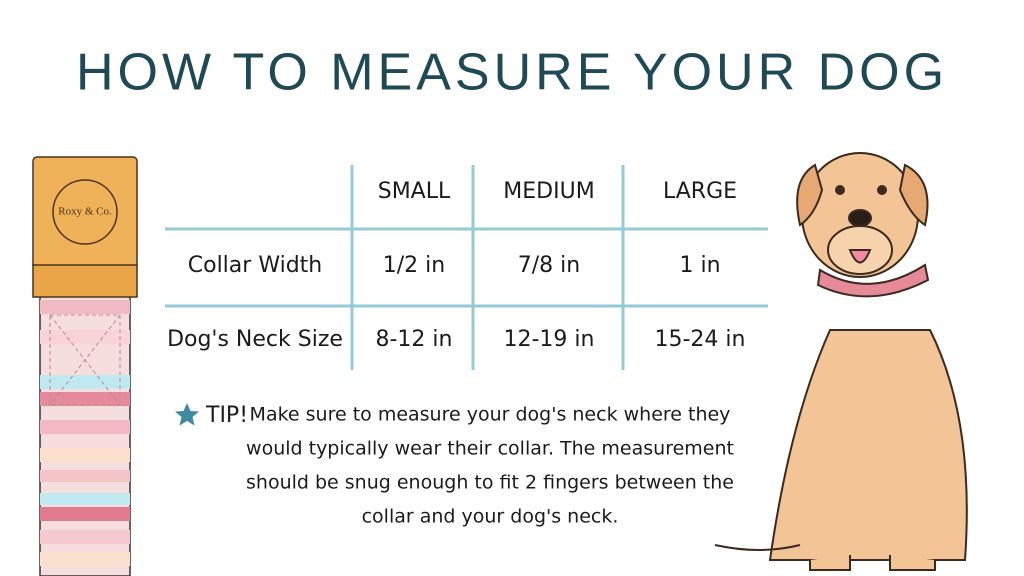  What do you see at coordinates (490, 517) in the screenshot?
I see `tip-line: collar and your dog's neck.` at bounding box center [490, 517].